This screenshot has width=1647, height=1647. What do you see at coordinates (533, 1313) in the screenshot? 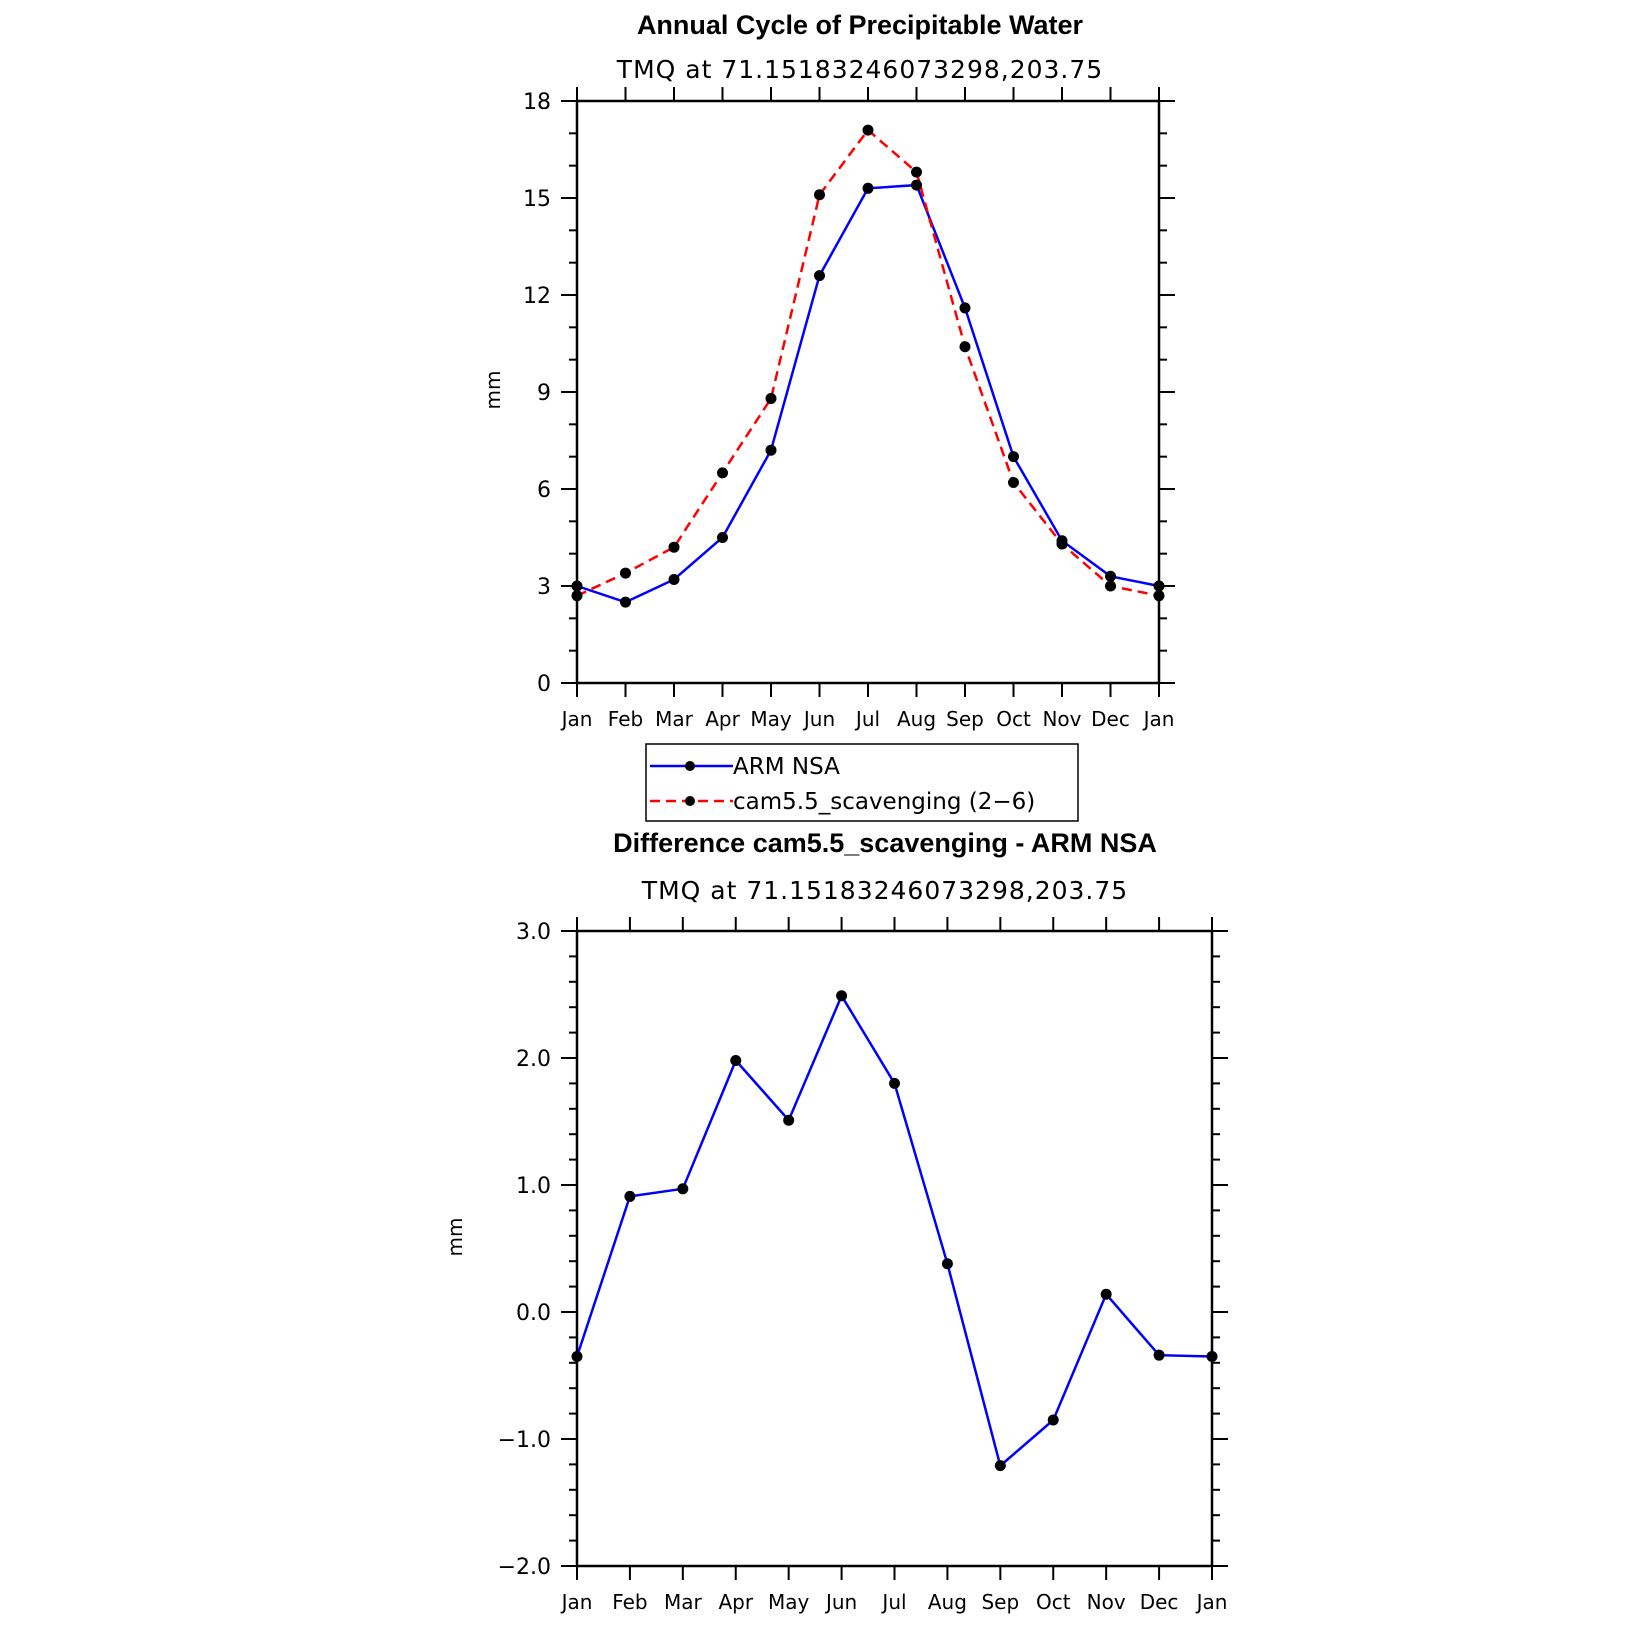
I see `y-tick-label: 0.0` at bounding box center [533, 1313].